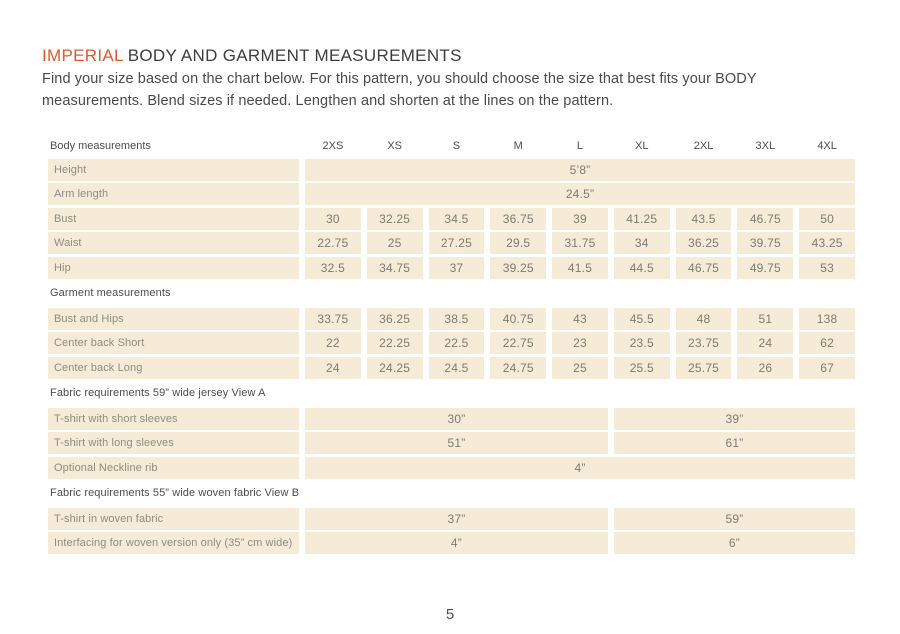 The image size is (900, 634). What do you see at coordinates (394, 218) in the screenshot?
I see `measurement-value: 32.25` at bounding box center [394, 218].